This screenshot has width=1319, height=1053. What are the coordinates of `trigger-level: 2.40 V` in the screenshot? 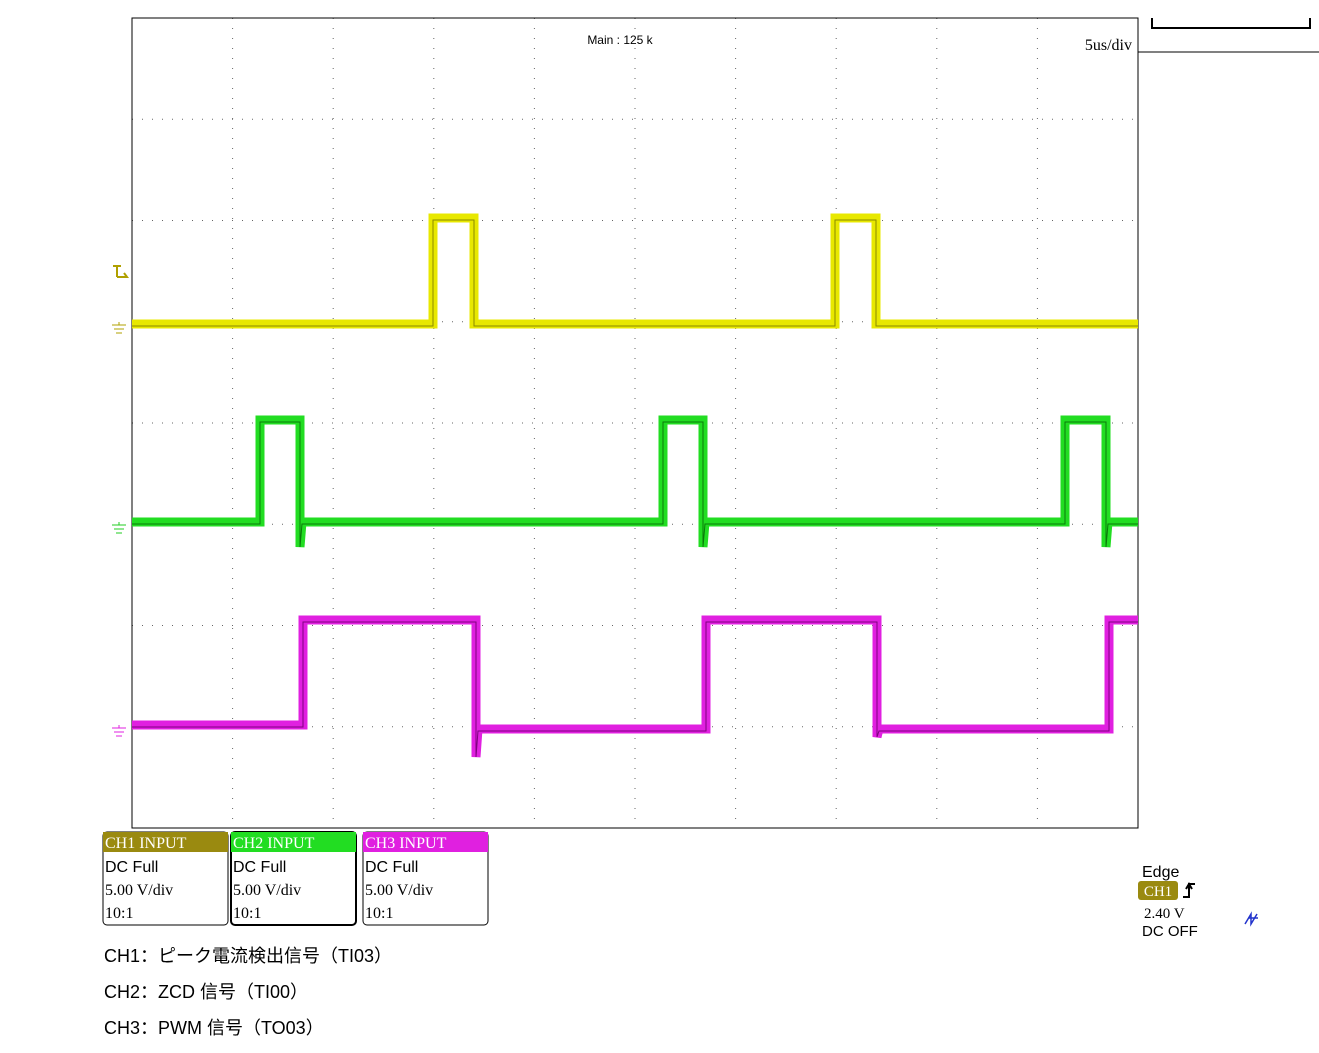 It's located at (1164, 914).